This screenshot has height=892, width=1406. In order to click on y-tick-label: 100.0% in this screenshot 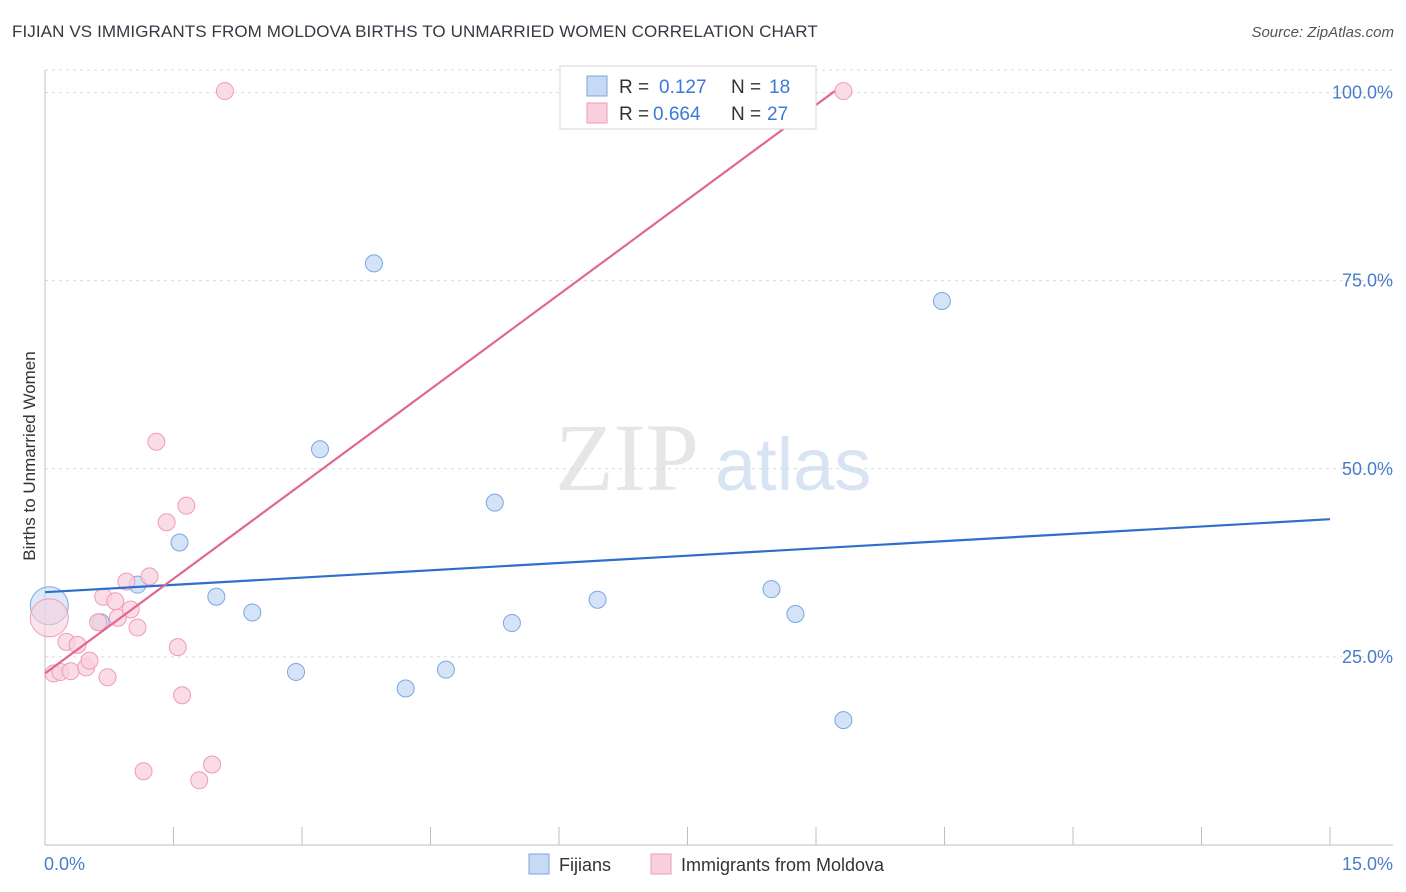, I will do `click(1362, 93)`.